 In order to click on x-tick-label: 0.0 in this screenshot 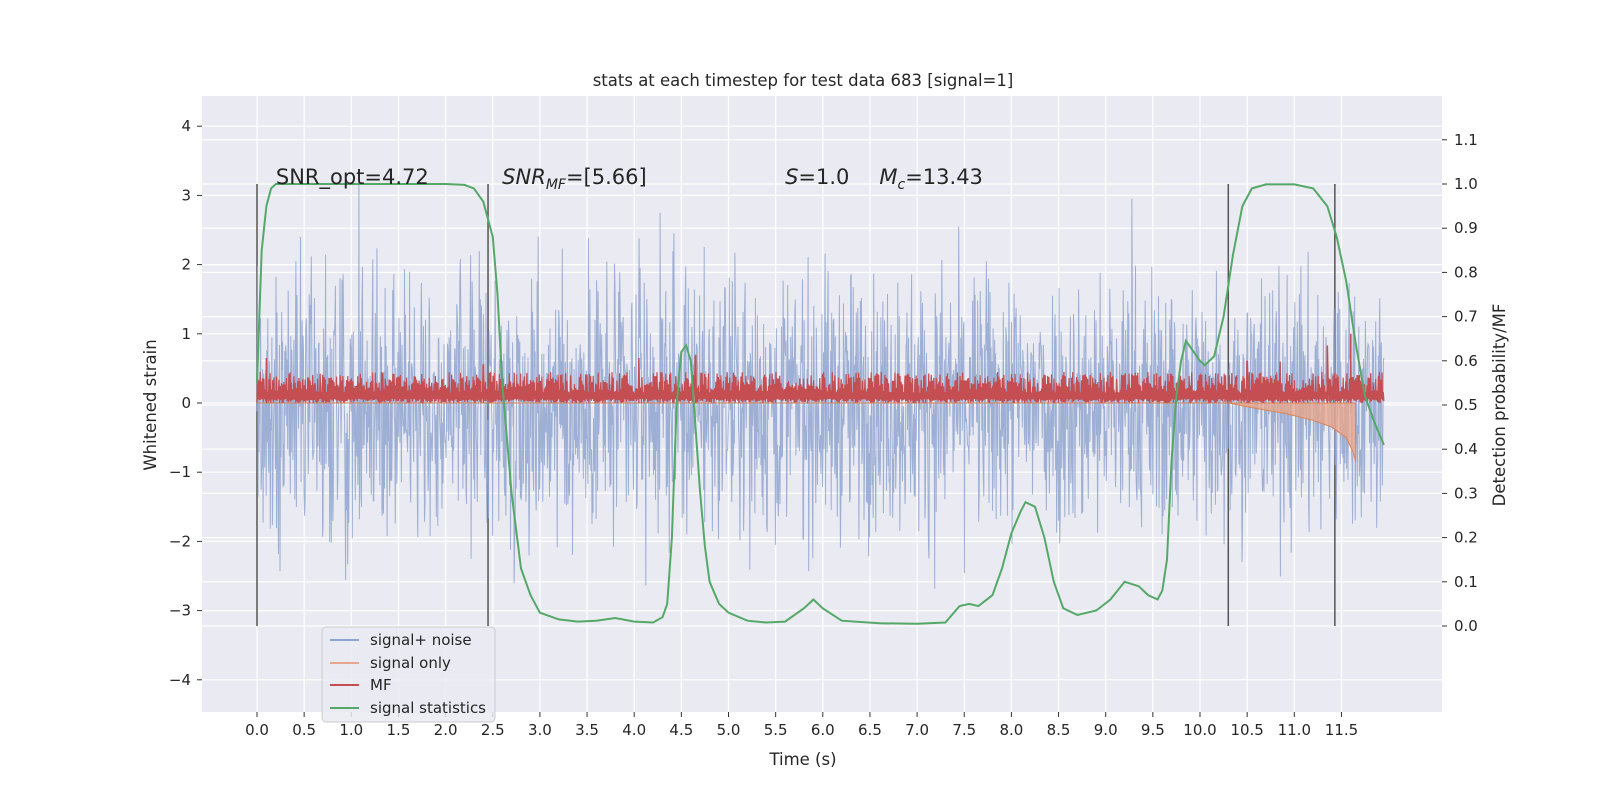, I will do `click(257, 730)`.